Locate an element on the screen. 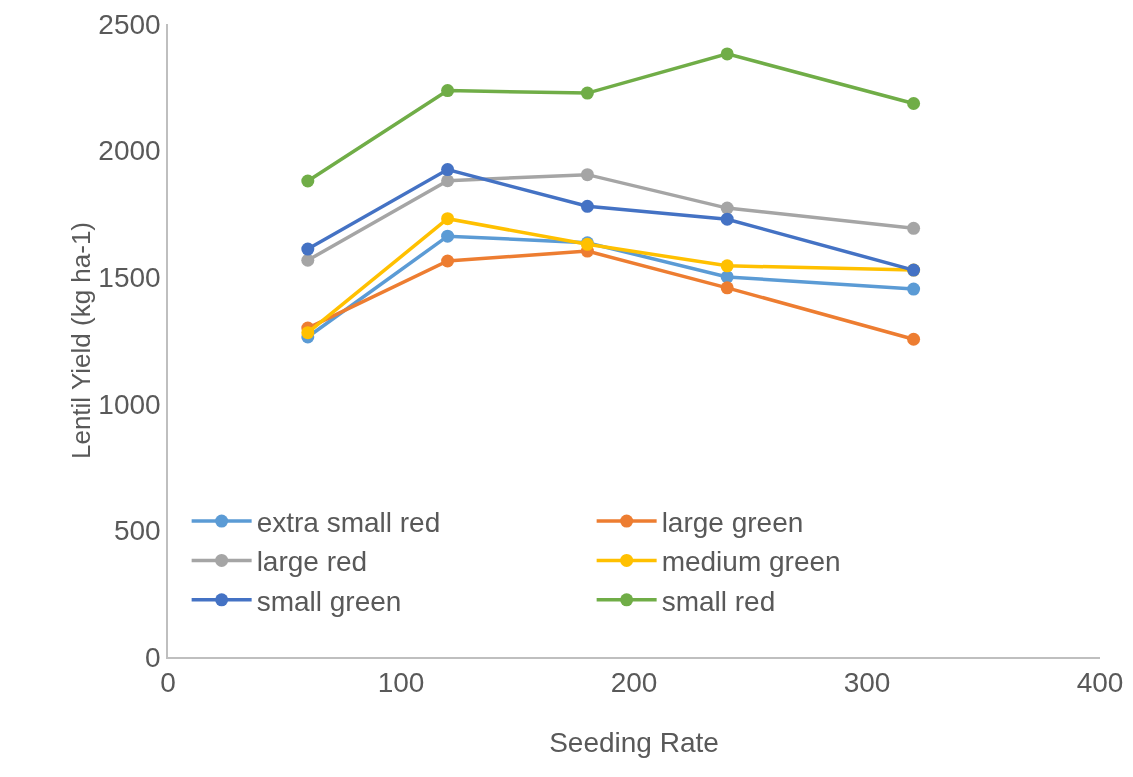 The image size is (1133, 777). legend-label: large red is located at coordinates (312, 562).